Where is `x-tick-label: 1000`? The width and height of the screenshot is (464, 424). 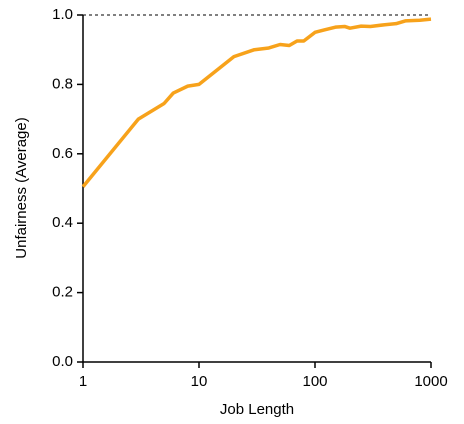
x-tick-label: 1000 is located at coordinates (430, 381).